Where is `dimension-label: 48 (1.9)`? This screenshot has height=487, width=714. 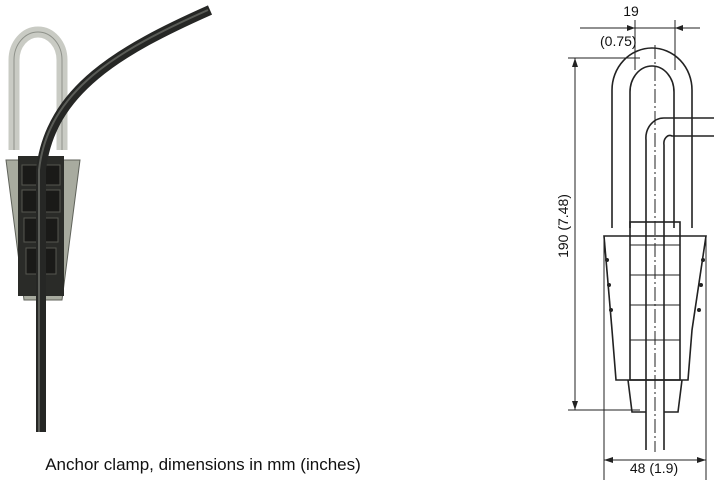 dimension-label: 48 (1.9) is located at coordinates (654, 468).